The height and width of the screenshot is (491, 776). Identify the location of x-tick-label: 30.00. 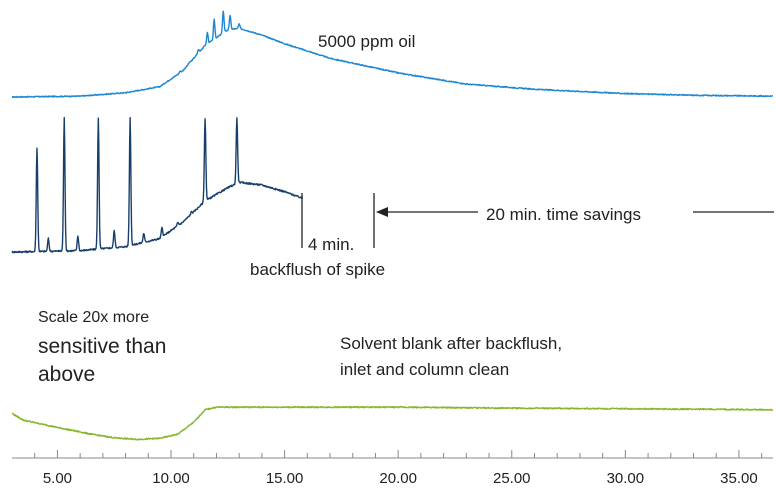
(626, 478).